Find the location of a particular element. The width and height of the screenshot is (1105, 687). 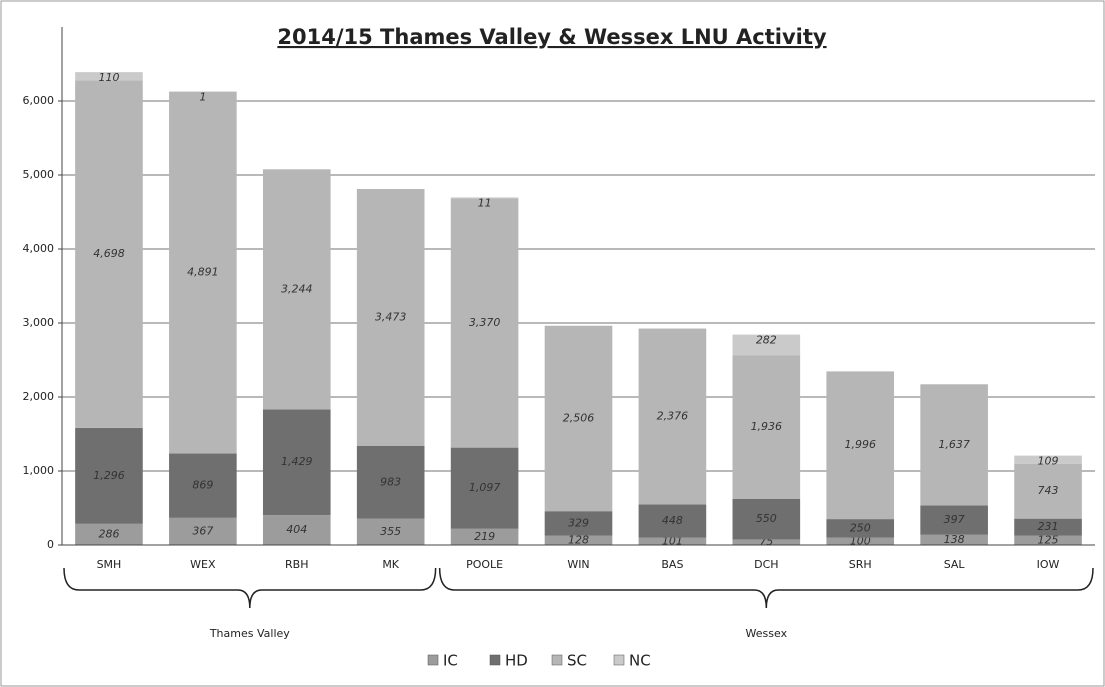

y-tick-label: 5,000 is located at coordinates (39, 174).